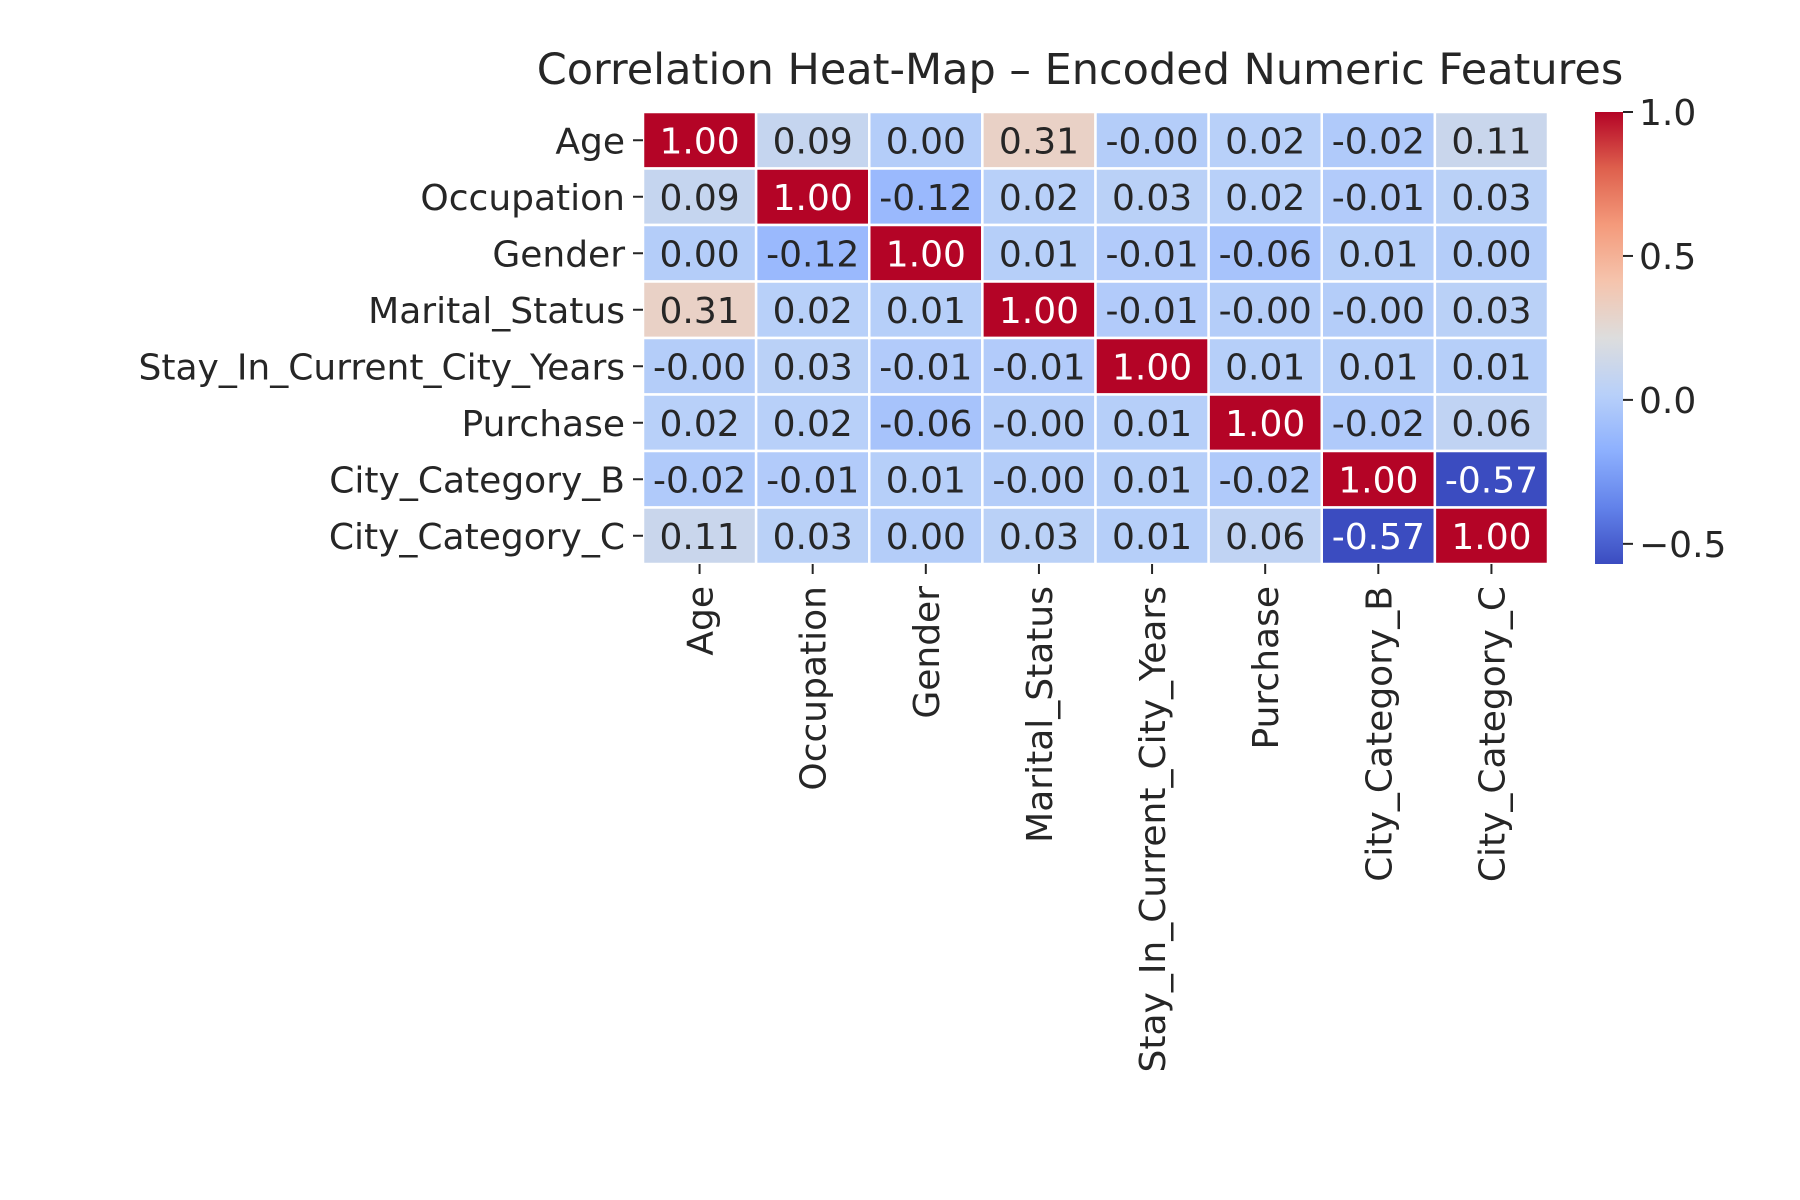  Describe the element at coordinates (1492, 734) in the screenshot. I see `x-tick-label: City_Category_C` at that location.